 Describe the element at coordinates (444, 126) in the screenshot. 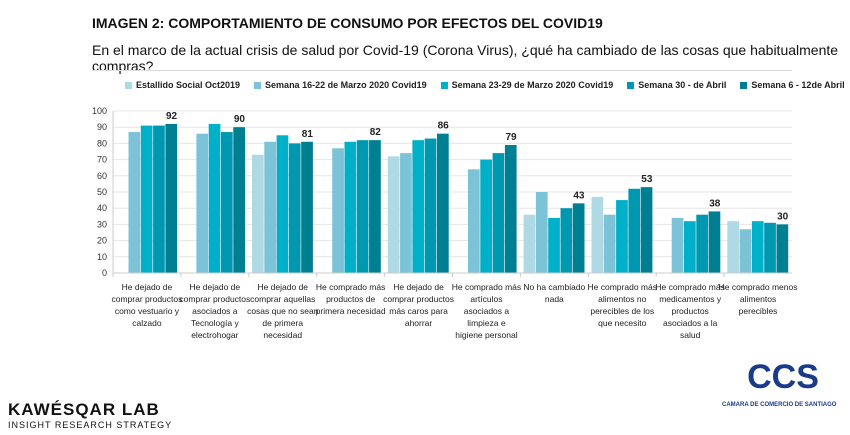

I see `data-label: 86` at that location.